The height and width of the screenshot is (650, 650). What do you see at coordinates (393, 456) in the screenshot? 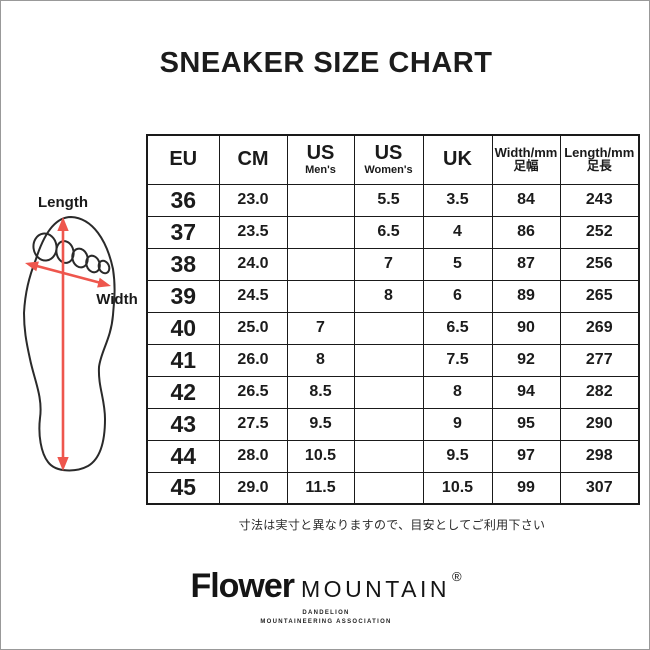
I see `size-row-44: 44 28.0 10.5 9.5 97 298` at bounding box center [393, 456].